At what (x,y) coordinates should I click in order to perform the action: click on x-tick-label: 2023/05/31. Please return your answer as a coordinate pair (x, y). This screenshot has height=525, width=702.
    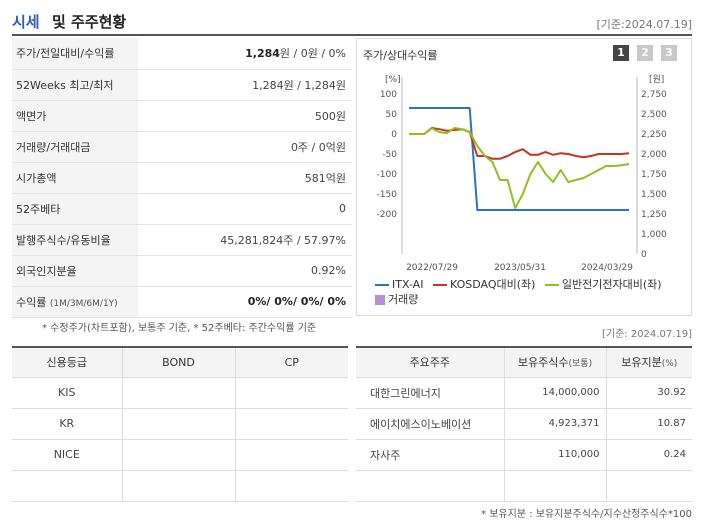
    Looking at the image, I should click on (520, 268).